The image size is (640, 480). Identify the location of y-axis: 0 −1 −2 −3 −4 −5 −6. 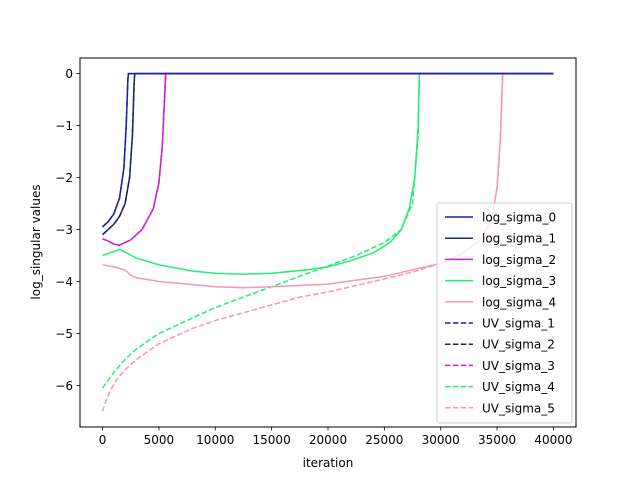
(67, 230).